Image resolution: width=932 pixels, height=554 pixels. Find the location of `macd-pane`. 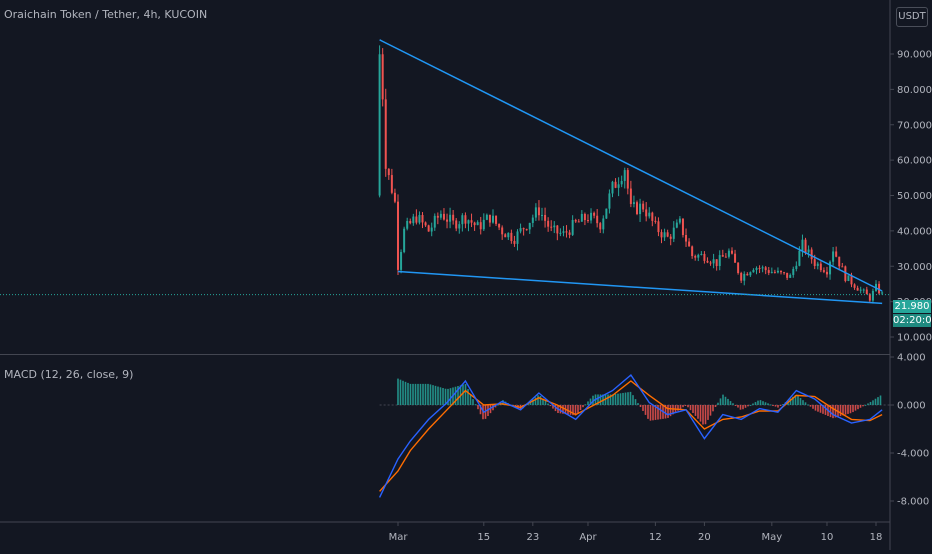

macd-pane is located at coordinates (634, 435).